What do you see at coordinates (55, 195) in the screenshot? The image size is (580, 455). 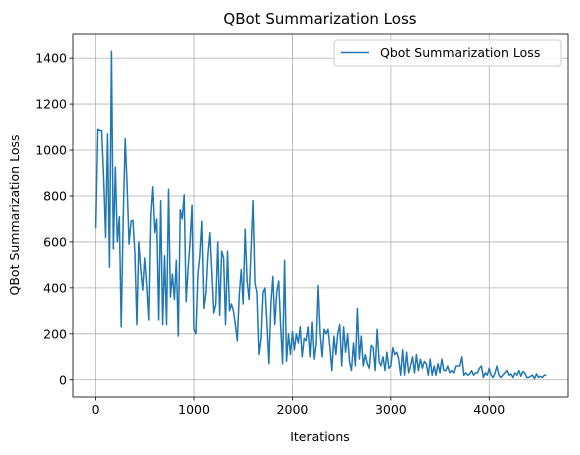 I see `y-tick-label-800: 800` at bounding box center [55, 195].